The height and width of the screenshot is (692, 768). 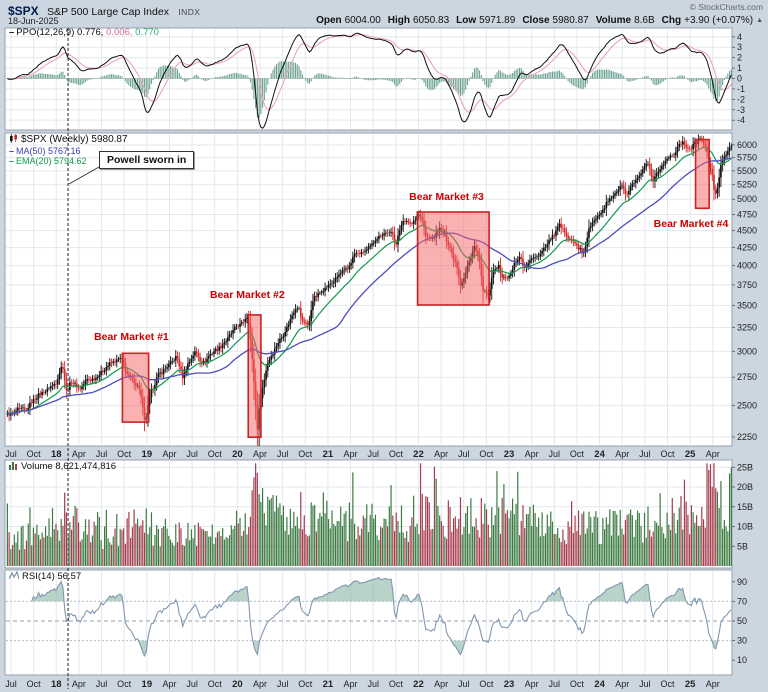 I want to click on svg-text: 15B, so click(x=745, y=507).